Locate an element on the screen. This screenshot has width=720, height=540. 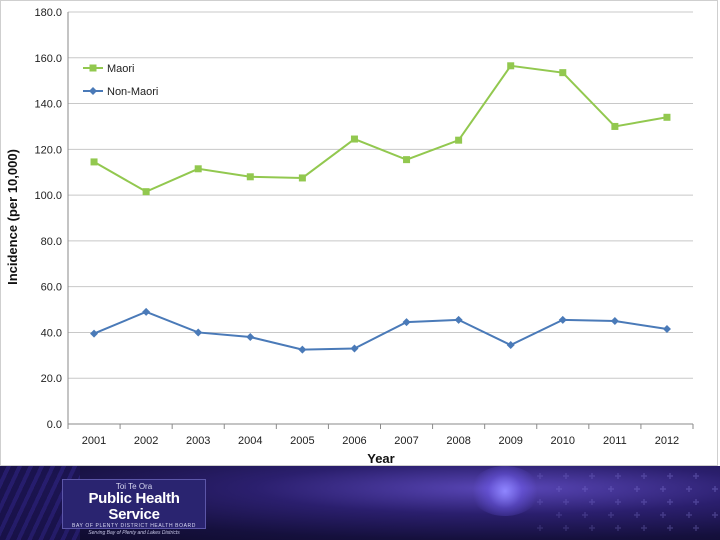
legend-maori-marker is located at coordinates (93, 68).